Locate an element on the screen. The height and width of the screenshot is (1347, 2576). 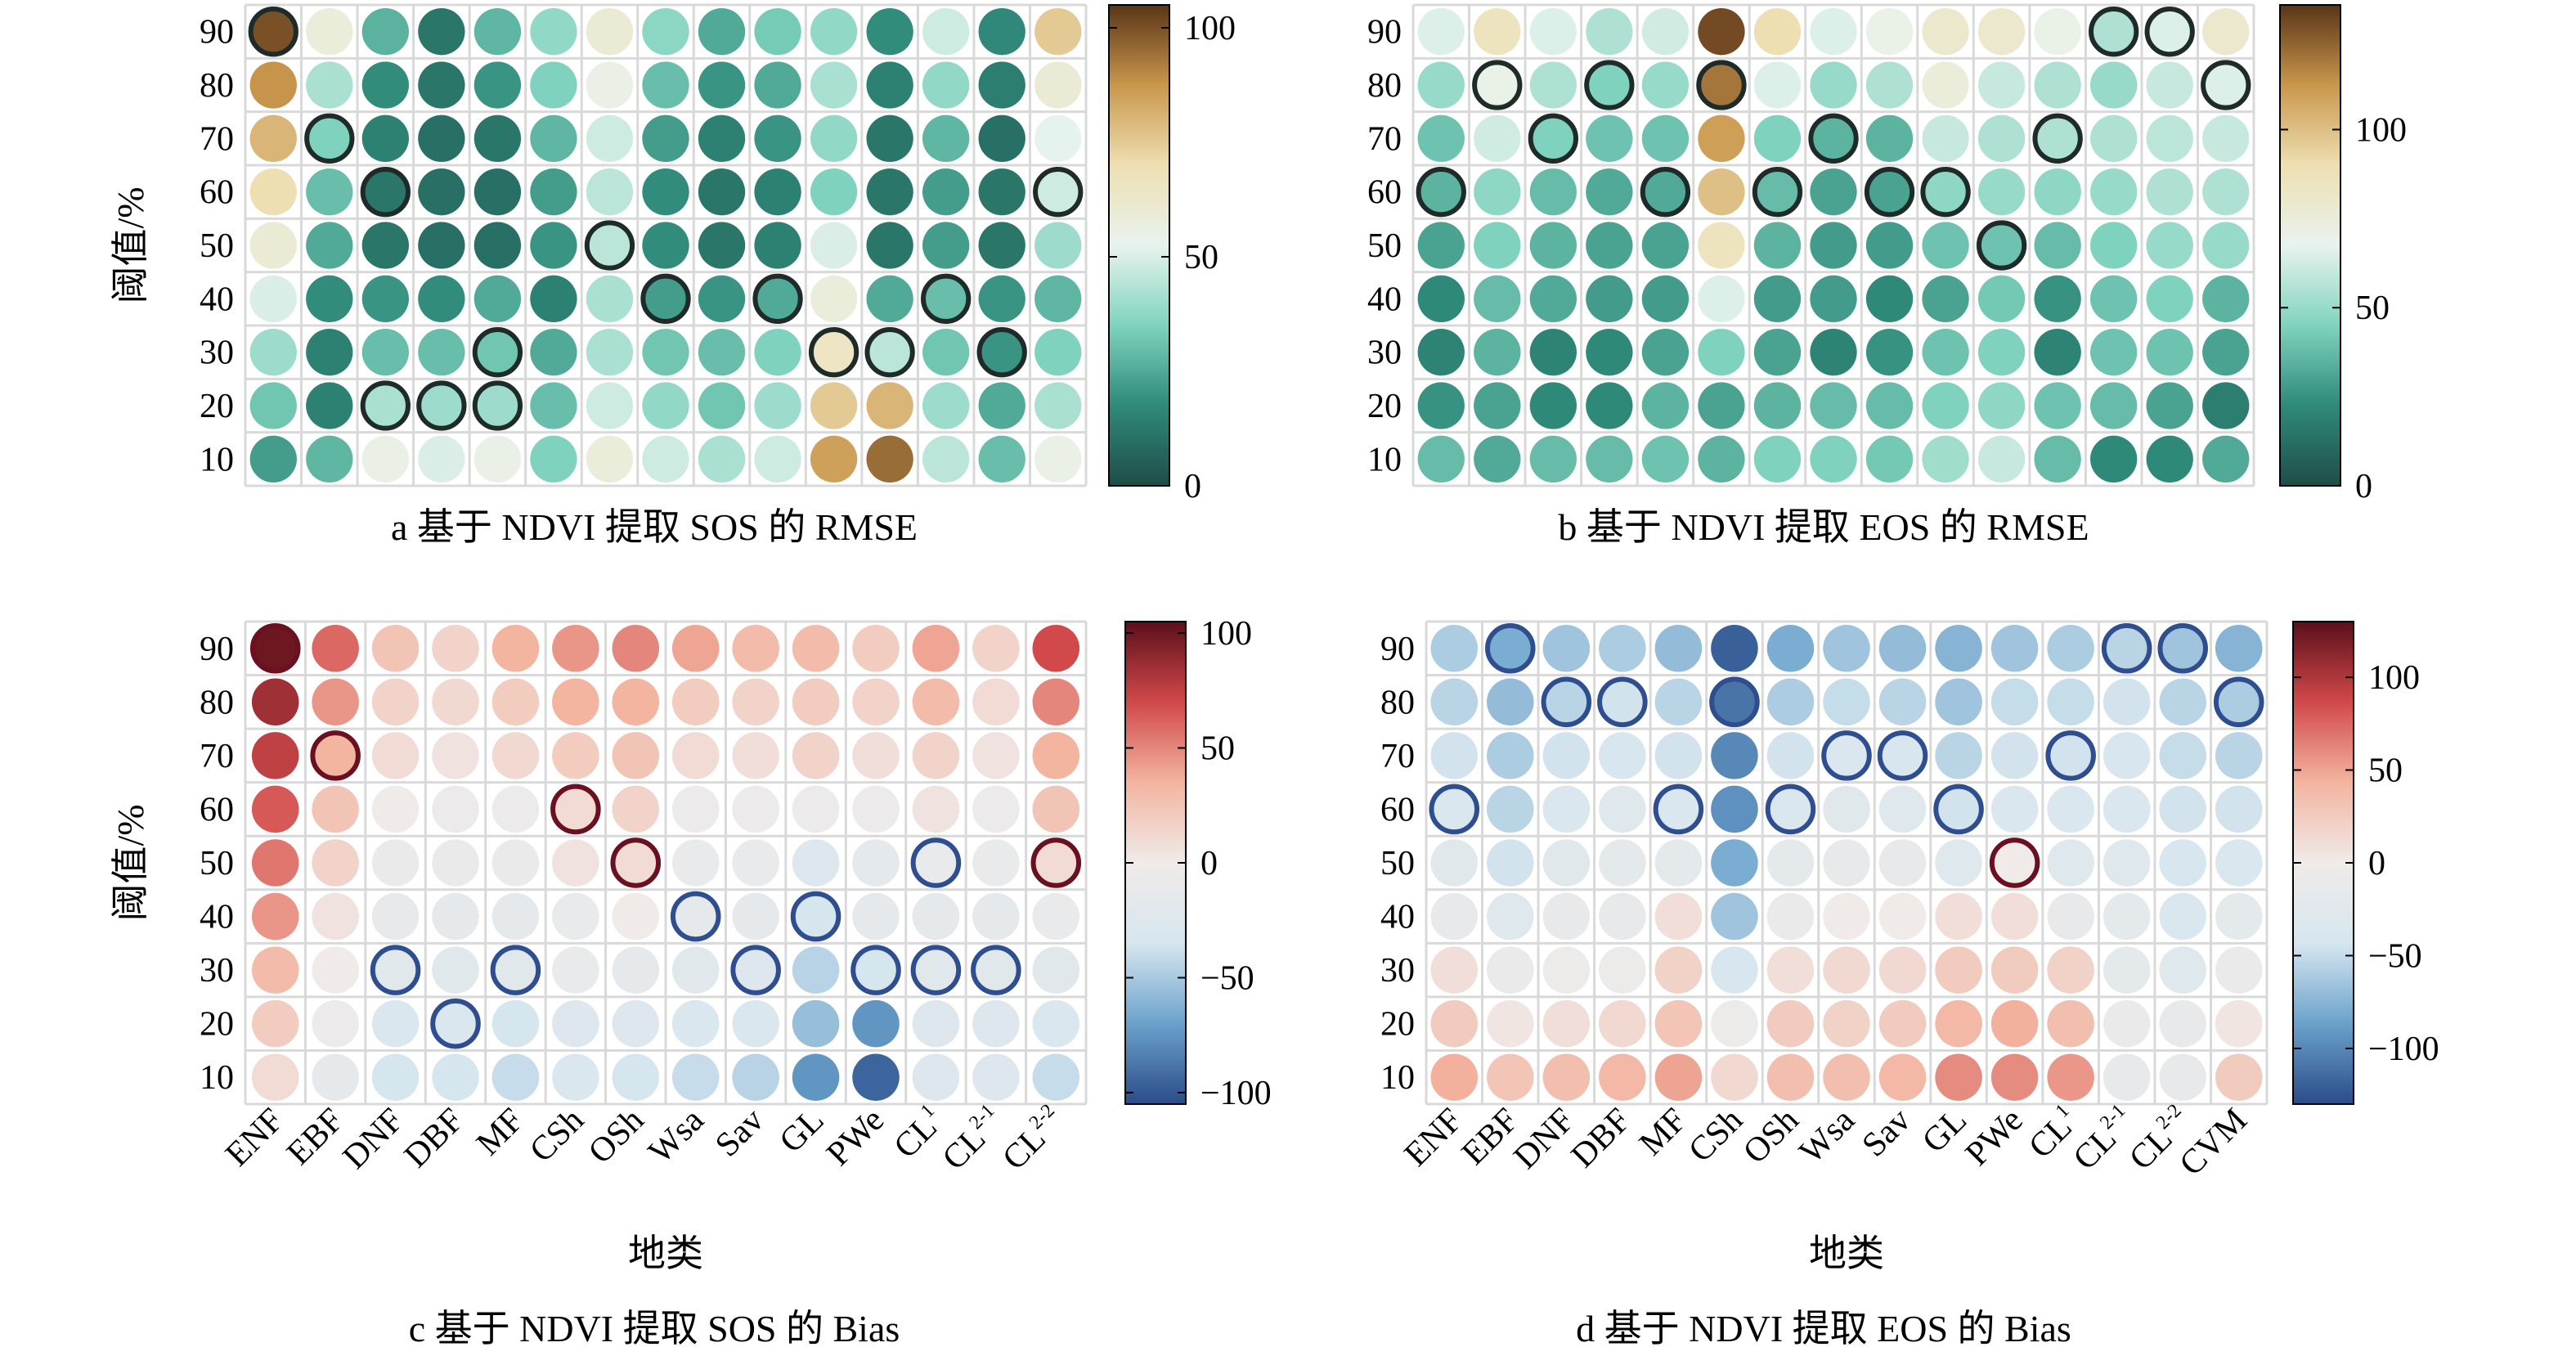
colorbar-tick-label: 0 is located at coordinates (1193, 487).